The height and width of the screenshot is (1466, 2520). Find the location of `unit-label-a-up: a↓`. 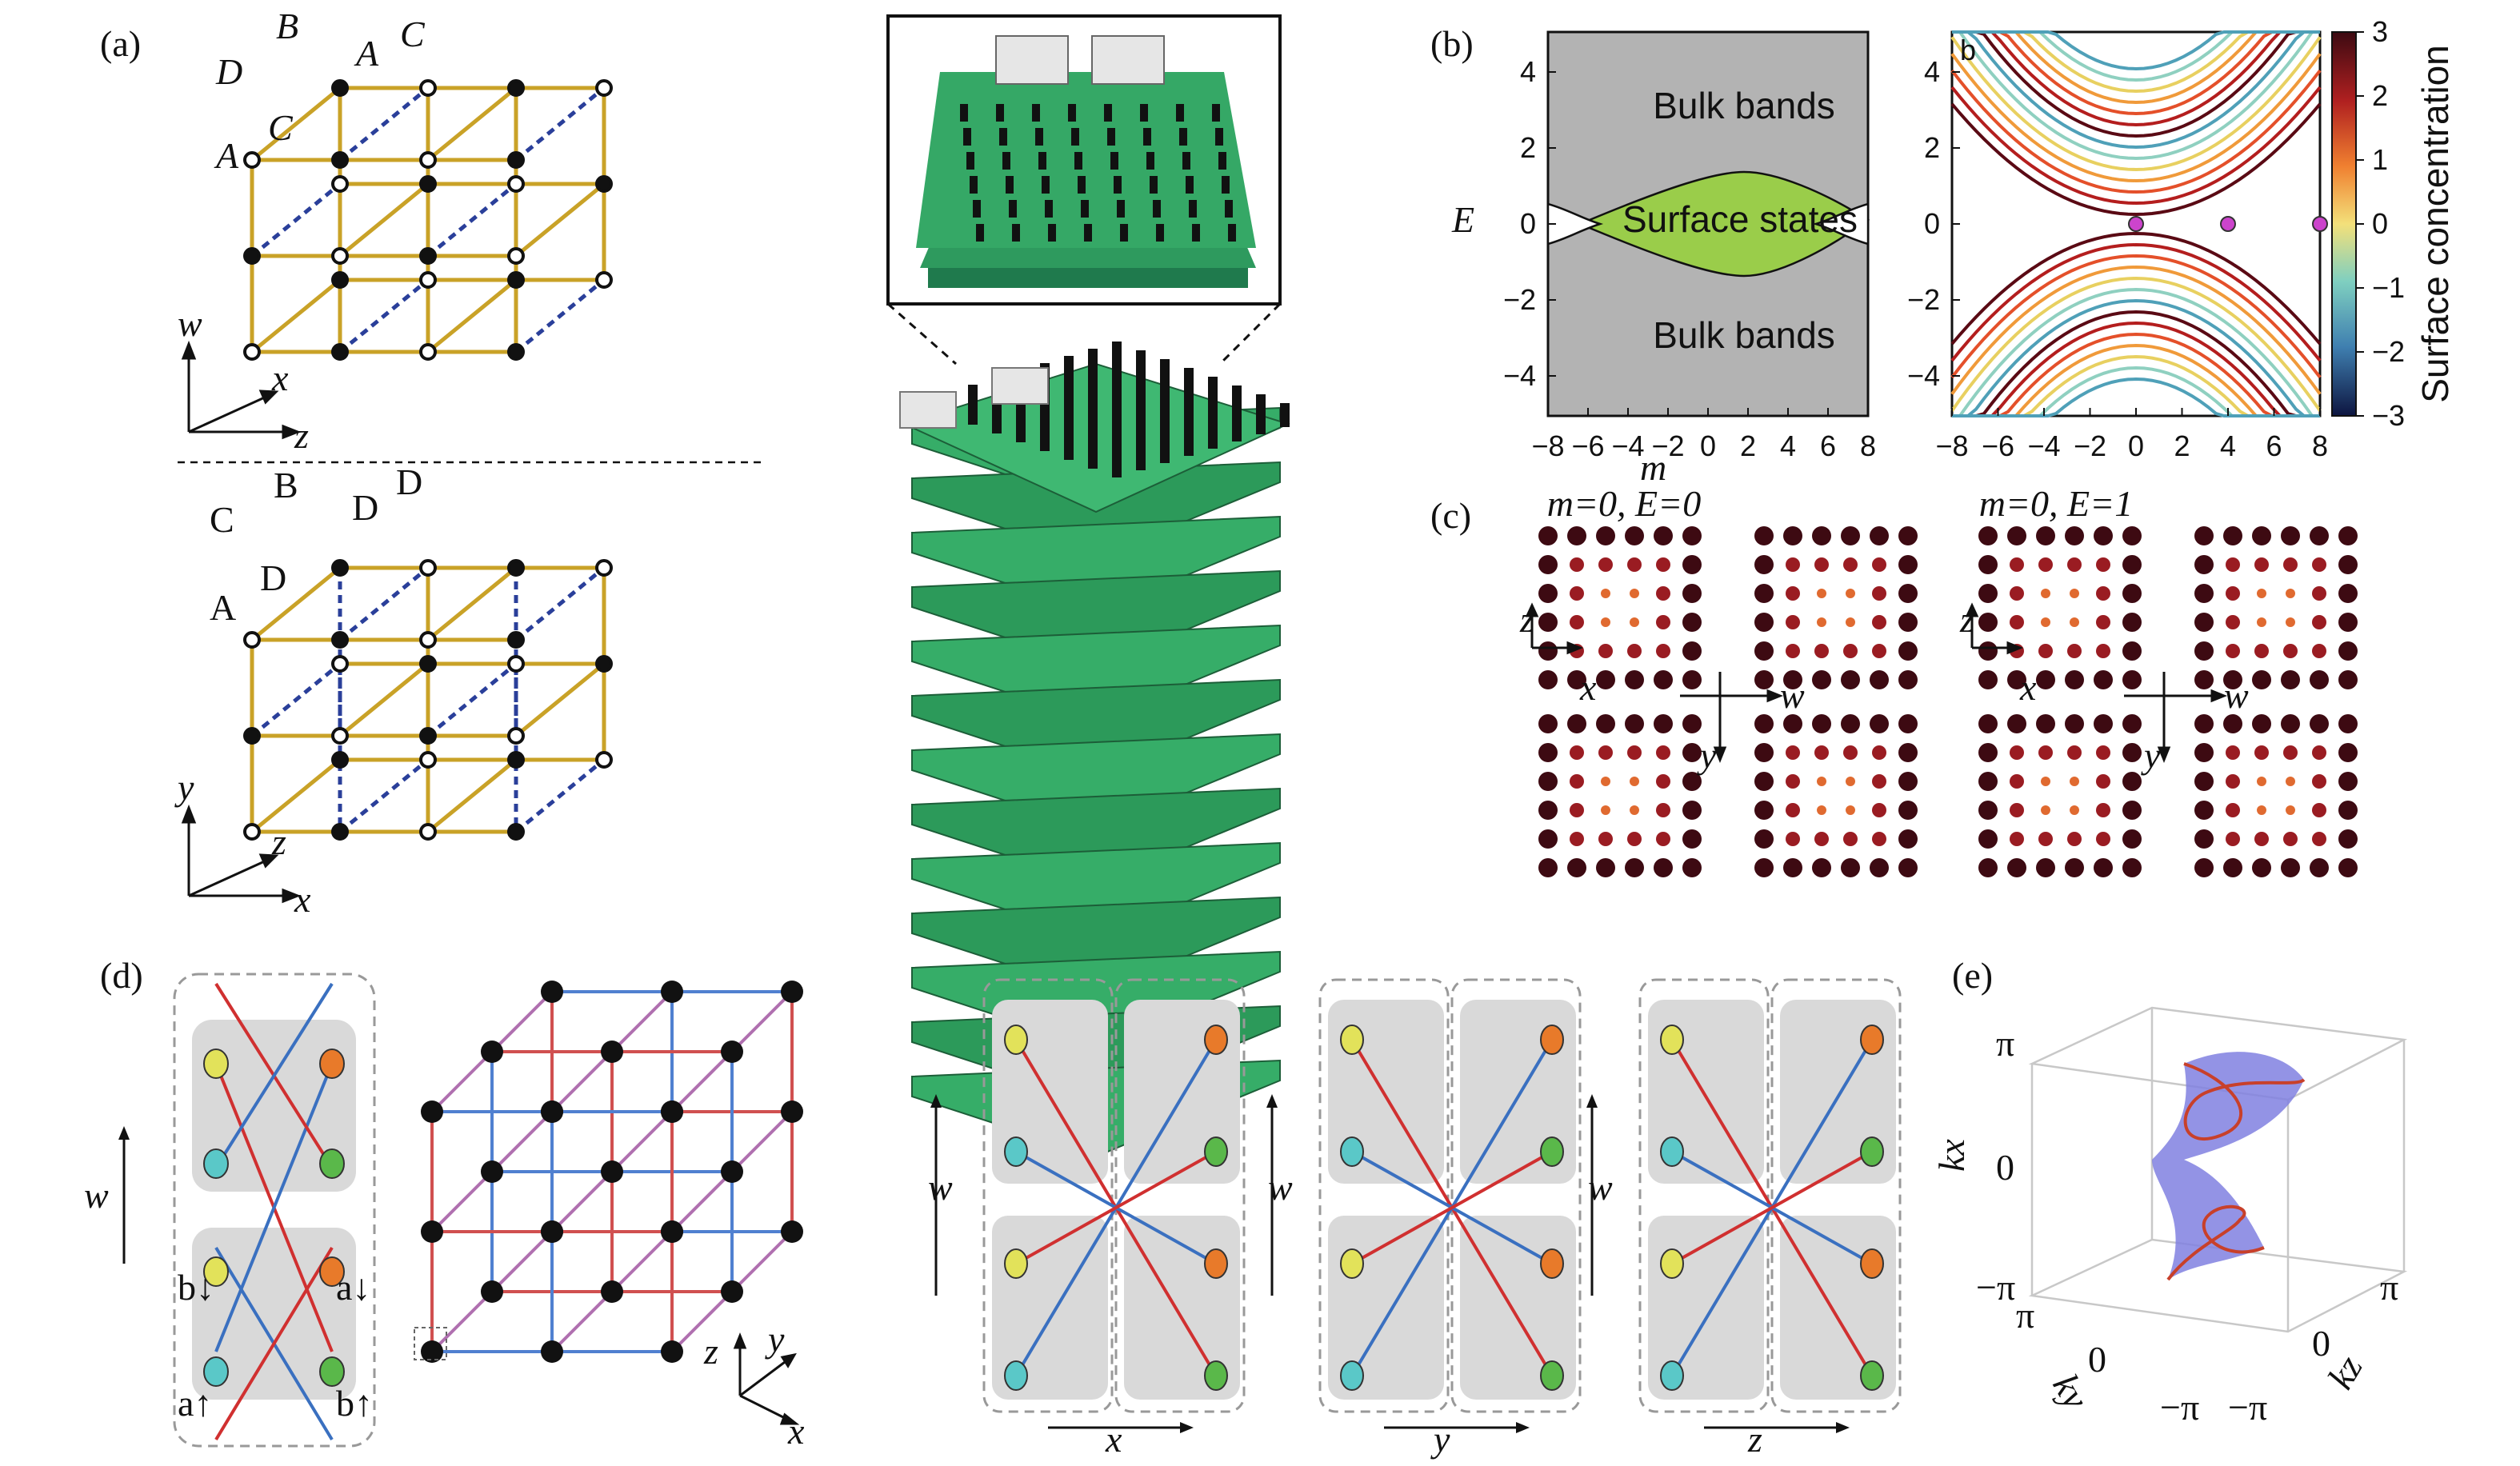

unit-label-a-up: a↓ is located at coordinates (353, 1287).